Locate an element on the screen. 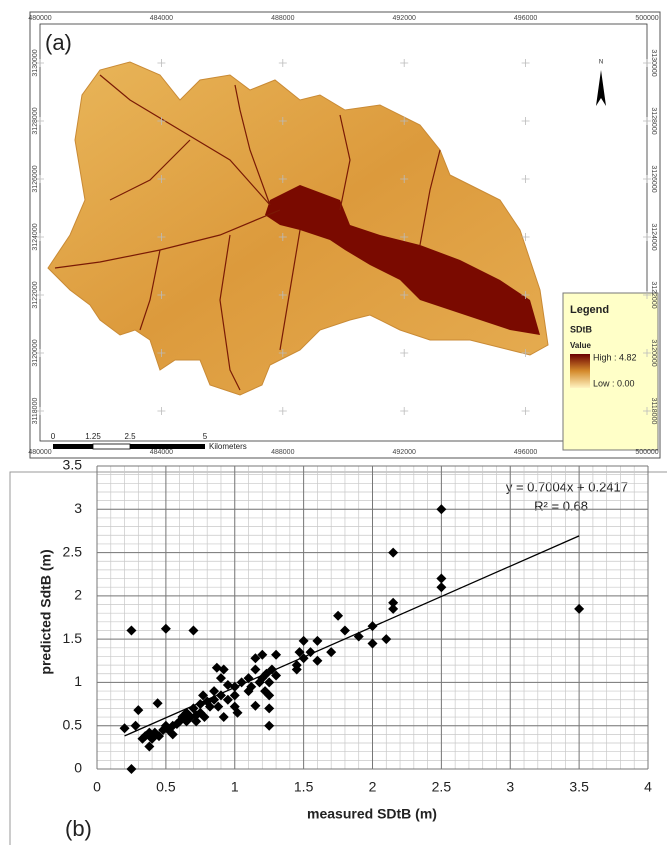  panel-label: (a) is located at coordinates (58, 42).